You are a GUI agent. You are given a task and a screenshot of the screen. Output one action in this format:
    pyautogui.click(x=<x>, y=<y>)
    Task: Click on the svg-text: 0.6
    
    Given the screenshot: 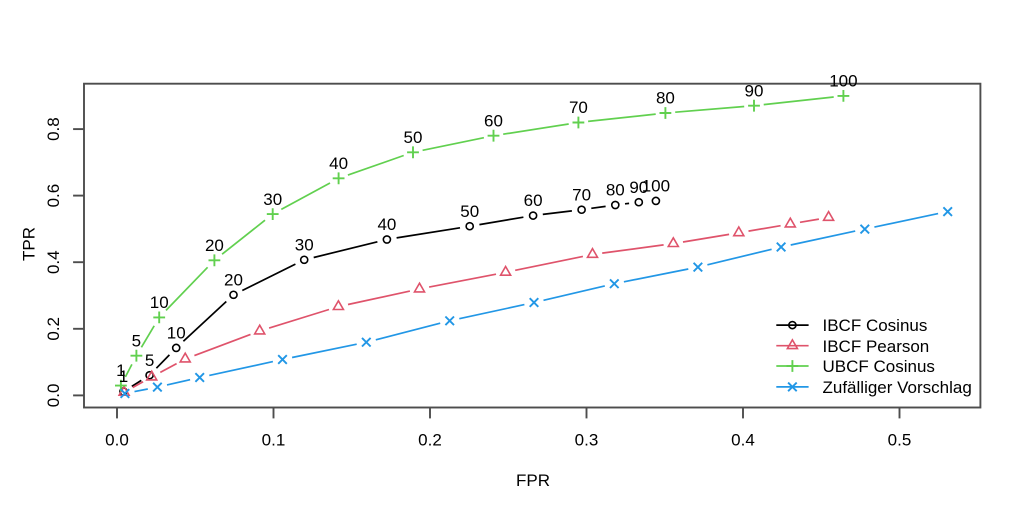 What is the action you would take?
    pyautogui.click(x=53, y=196)
    